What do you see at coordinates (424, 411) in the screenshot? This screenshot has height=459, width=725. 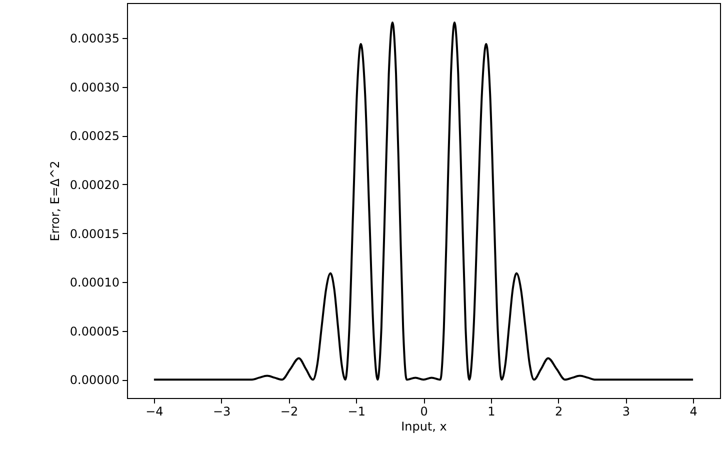 I see `x-tick-label: 0` at bounding box center [424, 411].